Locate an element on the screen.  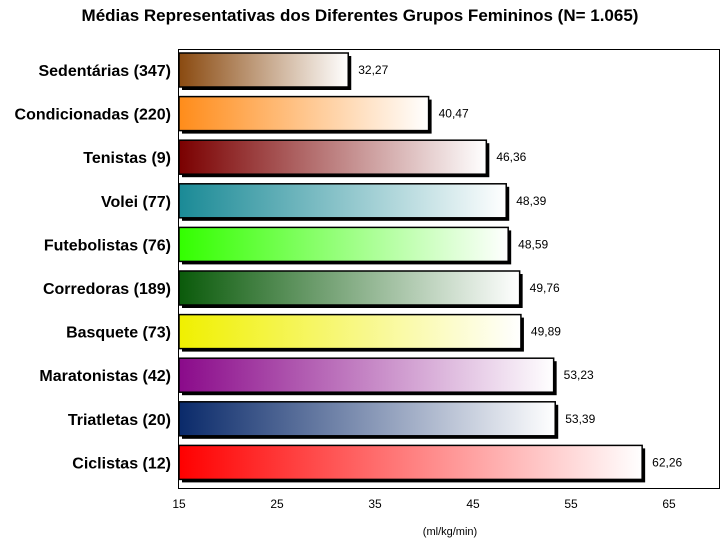
x-tick-label: 55 is located at coordinates (571, 504).